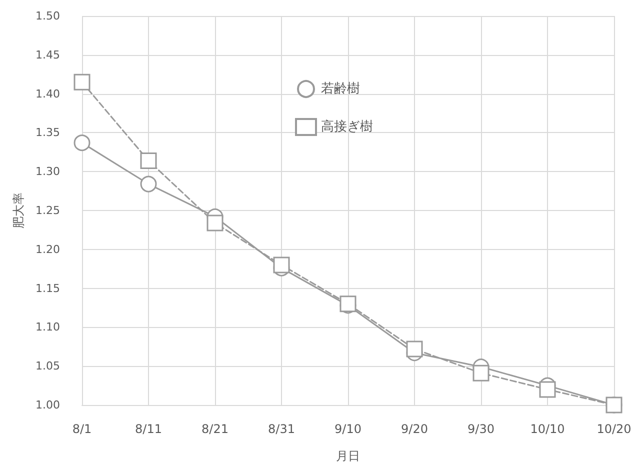 This screenshot has height=470, width=641. I want to click on x-tick-label: 8/31, so click(281, 429).